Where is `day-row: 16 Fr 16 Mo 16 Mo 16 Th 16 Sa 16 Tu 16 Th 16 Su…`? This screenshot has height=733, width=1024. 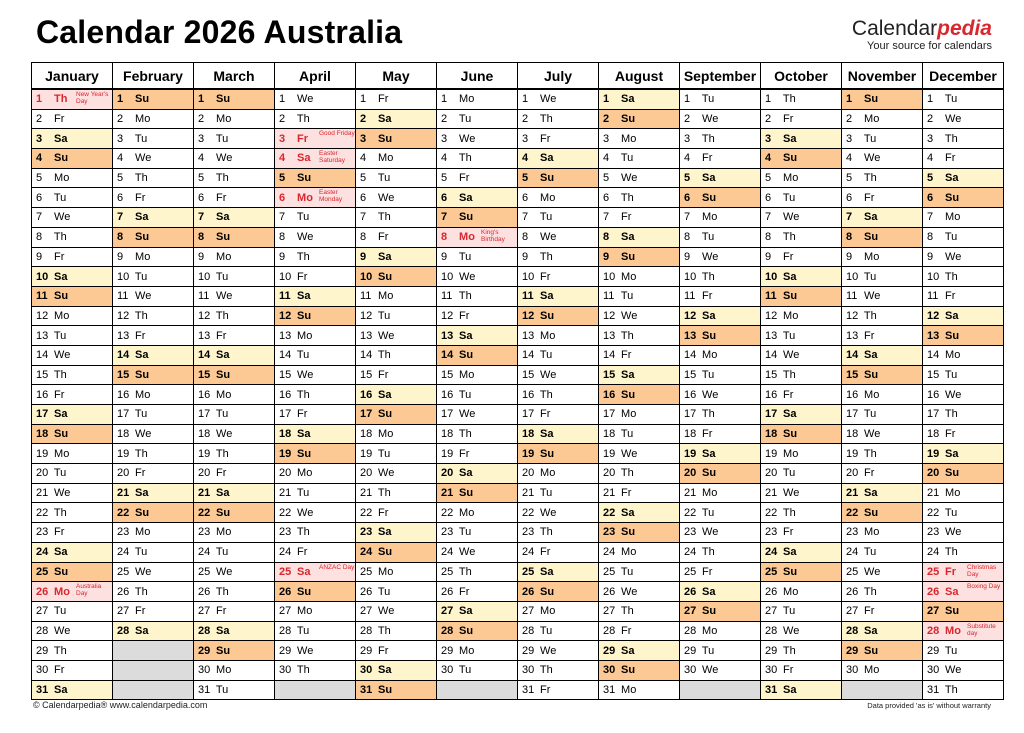
day-row: 16 Fr 16 Mo 16 Mo 16 Th 16 Sa 16 Tu 16 Th 16 Su… is located at coordinates (517, 394).